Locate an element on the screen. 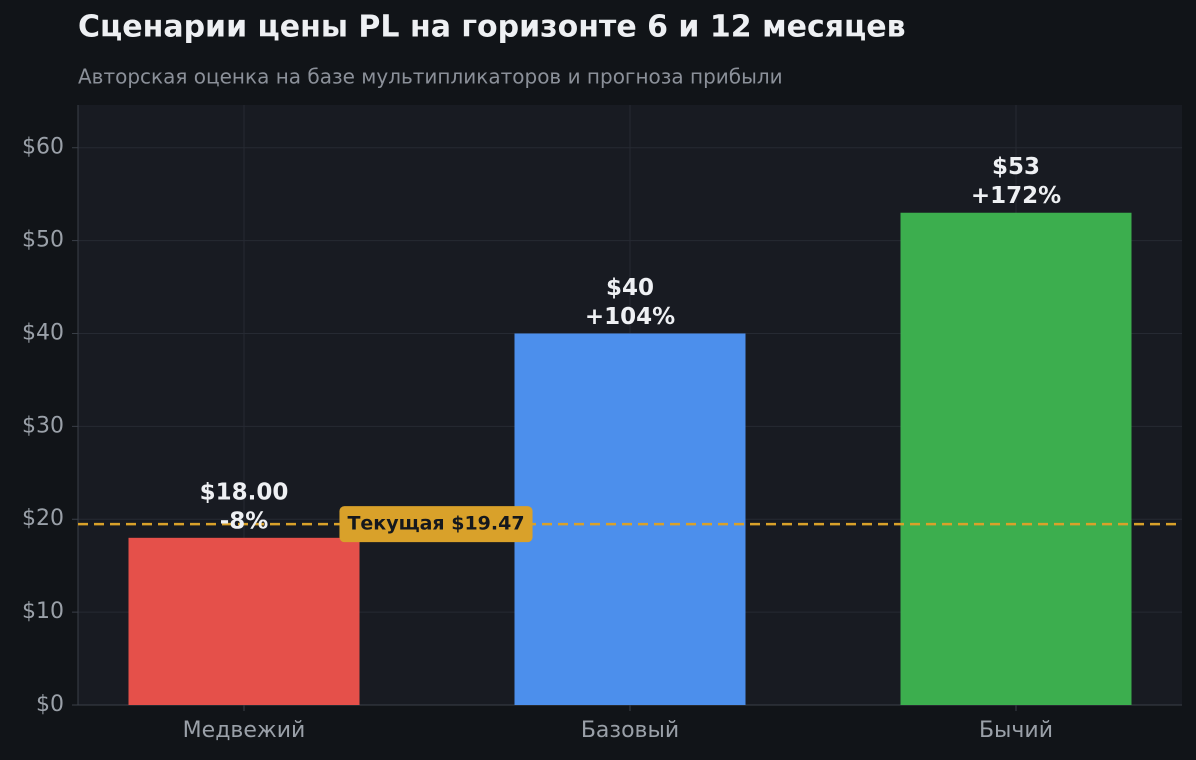 The width and height of the screenshot is (1196, 760). y-tick-label: $10 is located at coordinates (43, 611).